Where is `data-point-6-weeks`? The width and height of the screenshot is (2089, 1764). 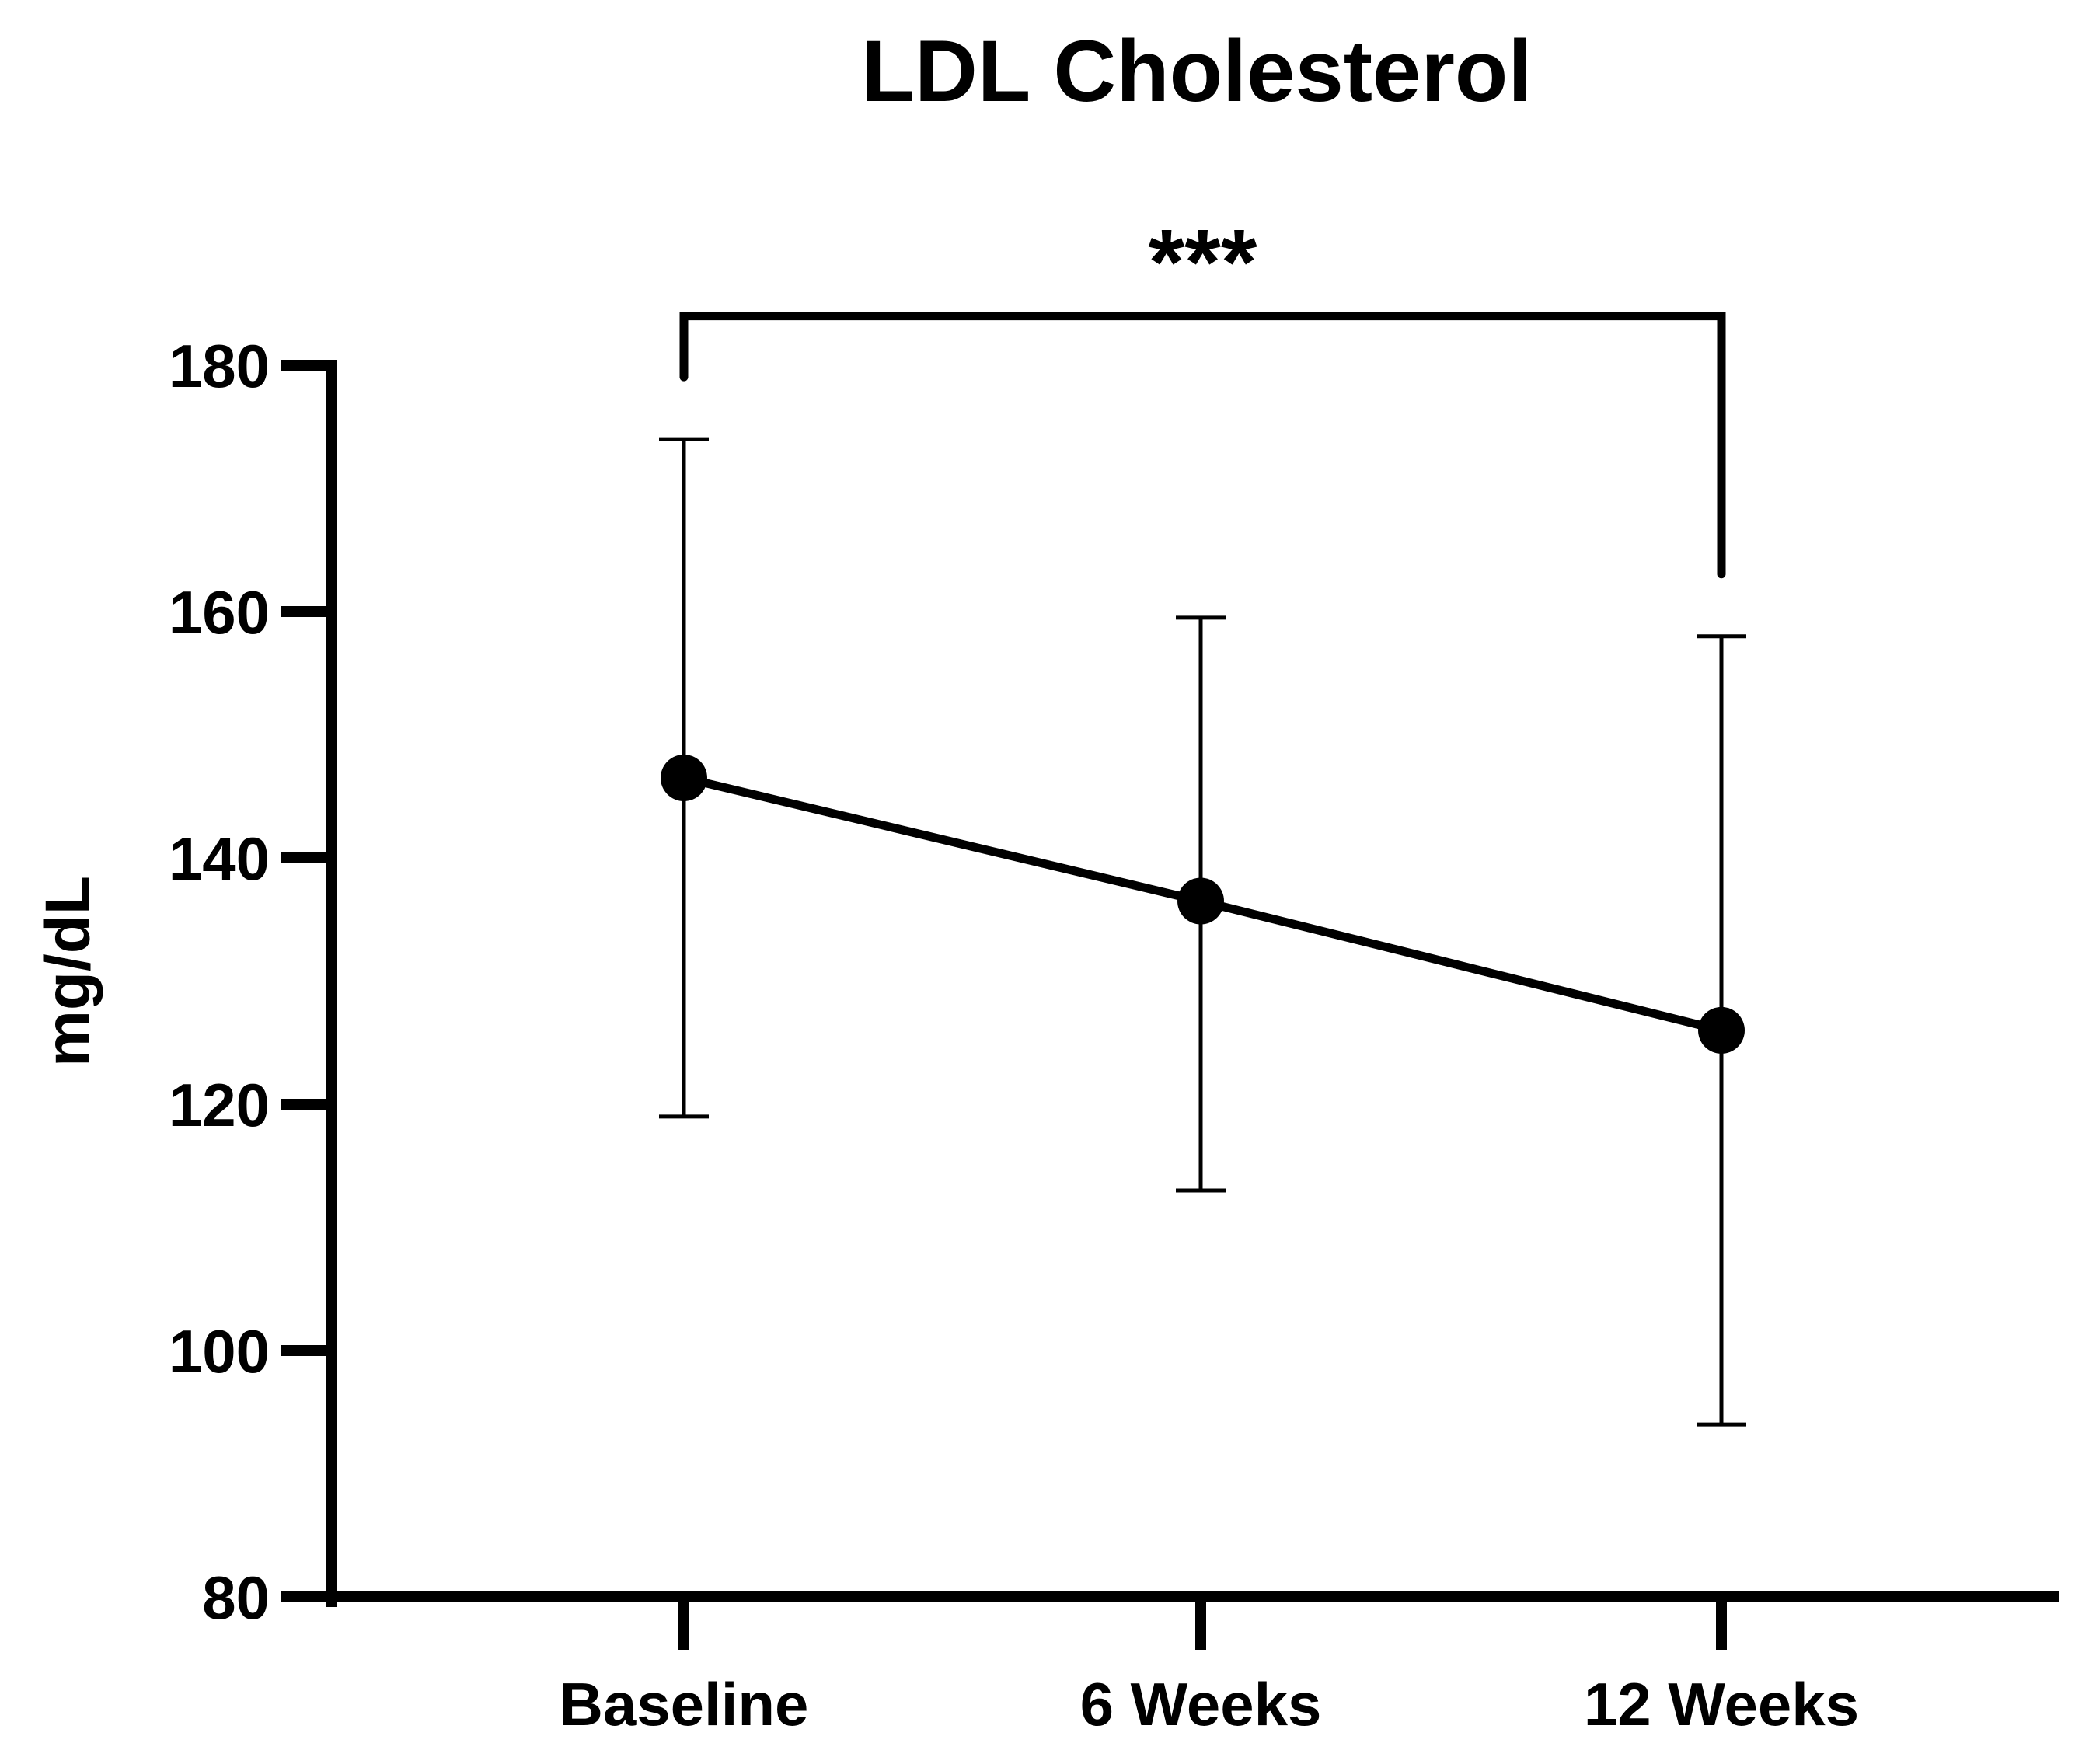
data-point-6-weeks is located at coordinates (1200, 901).